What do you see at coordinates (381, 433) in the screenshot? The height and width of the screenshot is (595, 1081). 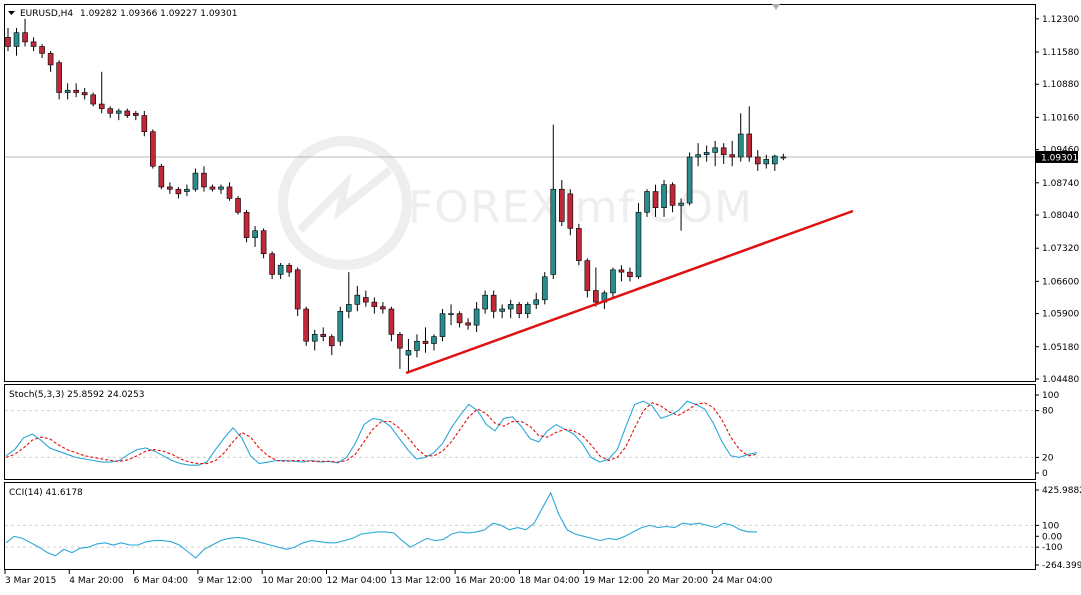 I see `stoch-signal-line` at bounding box center [381, 433].